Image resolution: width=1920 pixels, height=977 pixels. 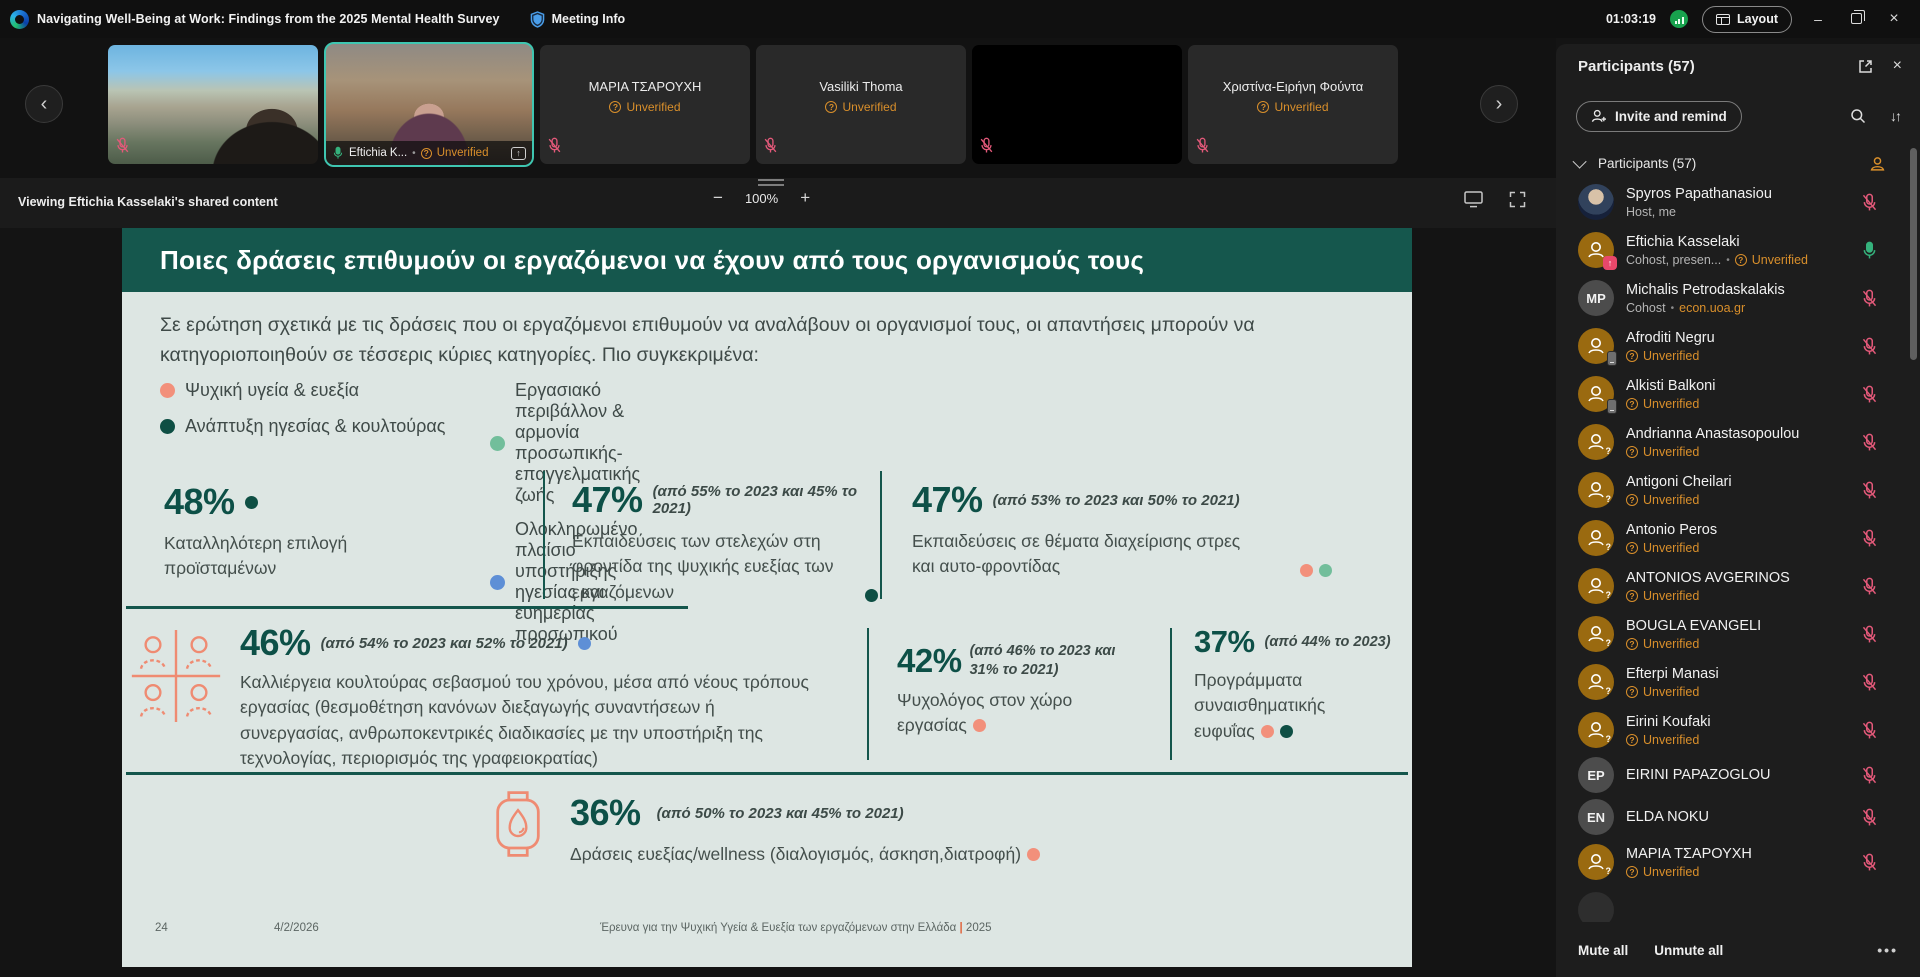 What do you see at coordinates (1896, 116) in the screenshot?
I see `sort-icon: ↓↑` at bounding box center [1896, 116].